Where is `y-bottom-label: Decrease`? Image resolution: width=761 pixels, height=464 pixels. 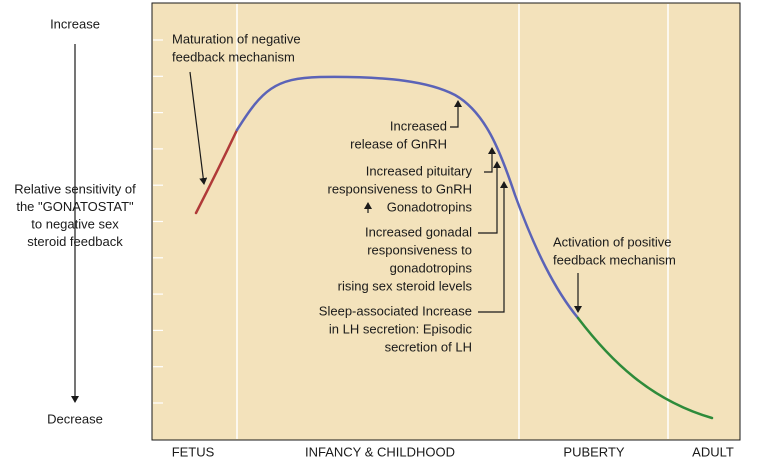 y-bottom-label: Decrease is located at coordinates (75, 418).